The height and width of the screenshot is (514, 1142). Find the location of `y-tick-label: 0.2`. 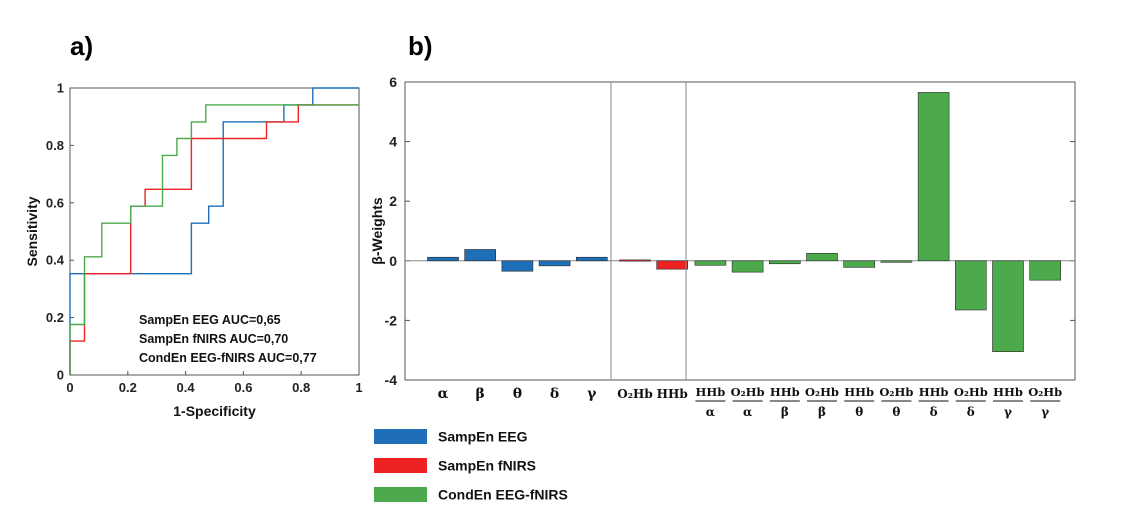

y-tick-label: 0.2 is located at coordinates (55, 317).